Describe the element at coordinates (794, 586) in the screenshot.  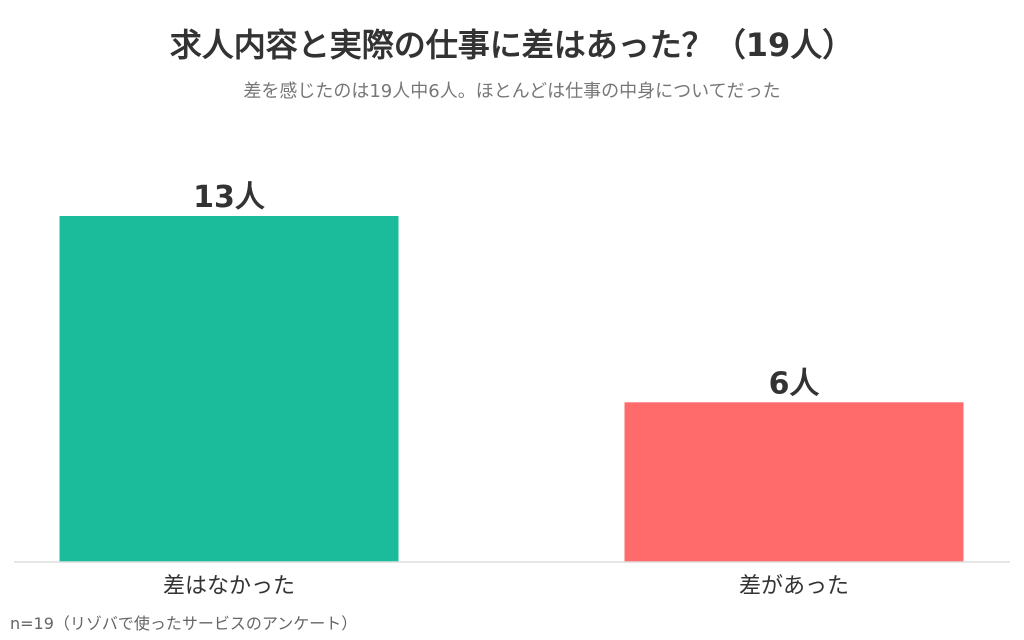
I see `category-label-2: 差があった` at that location.